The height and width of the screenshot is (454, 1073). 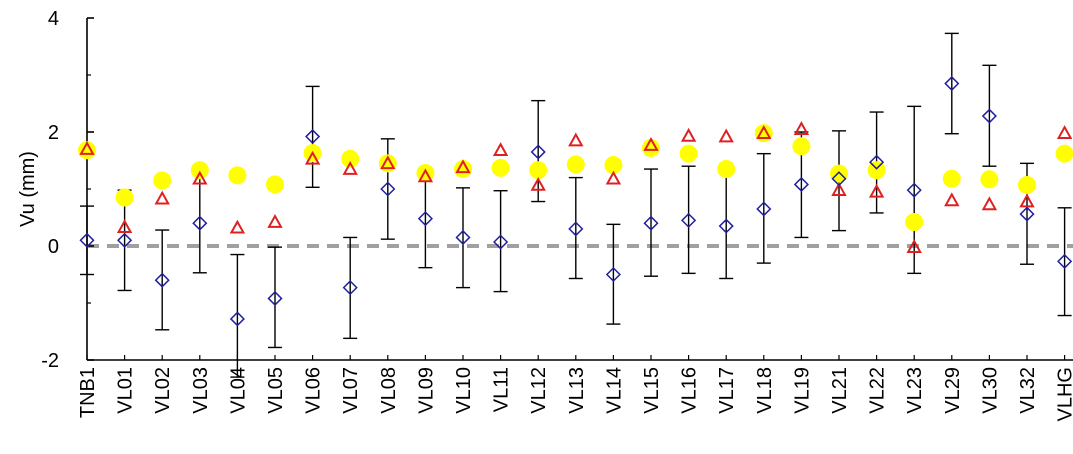 What do you see at coordinates (577, 390) in the screenshot?
I see `x-tick-label: VL13` at bounding box center [577, 390].